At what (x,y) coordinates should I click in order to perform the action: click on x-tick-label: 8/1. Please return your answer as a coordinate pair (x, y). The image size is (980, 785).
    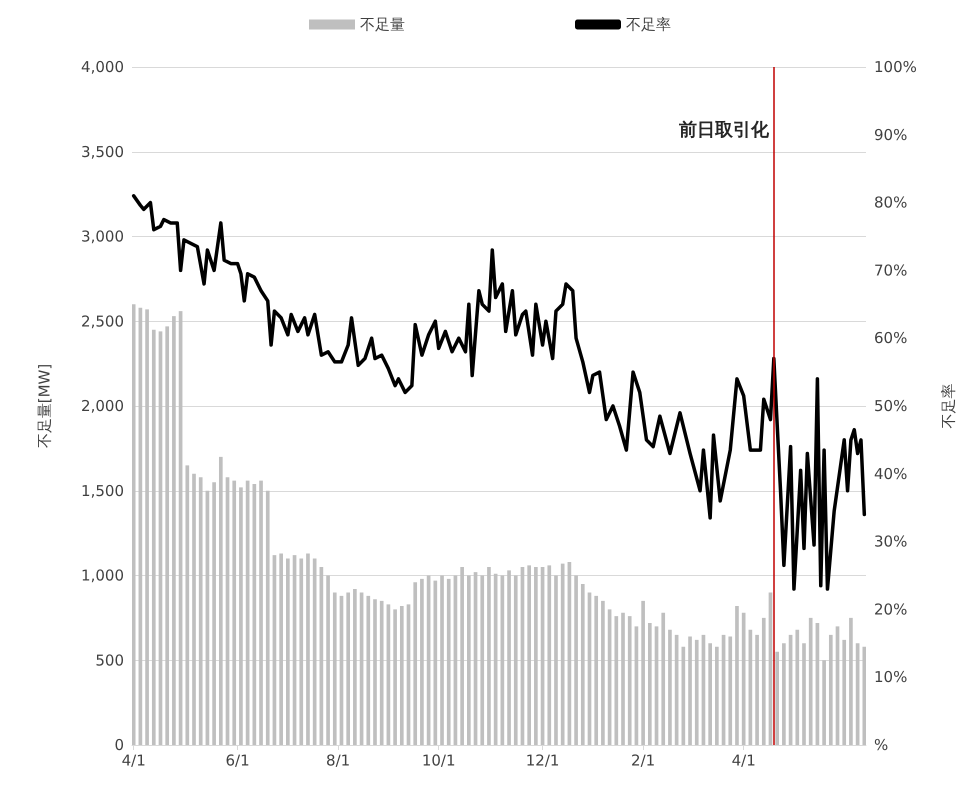
    Looking at the image, I should click on (338, 761).